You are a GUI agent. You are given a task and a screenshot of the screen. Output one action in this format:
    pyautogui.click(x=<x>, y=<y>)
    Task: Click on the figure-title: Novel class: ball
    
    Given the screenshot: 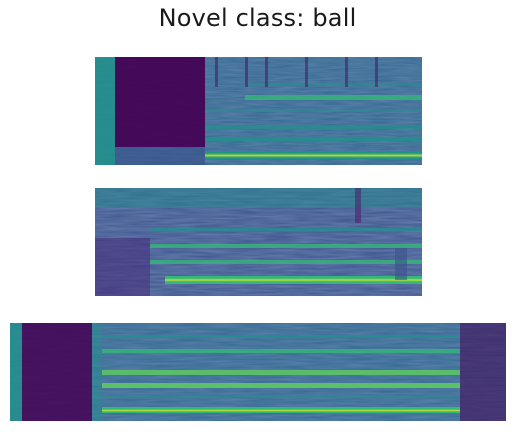 What is the action you would take?
    pyautogui.click(x=257, y=18)
    